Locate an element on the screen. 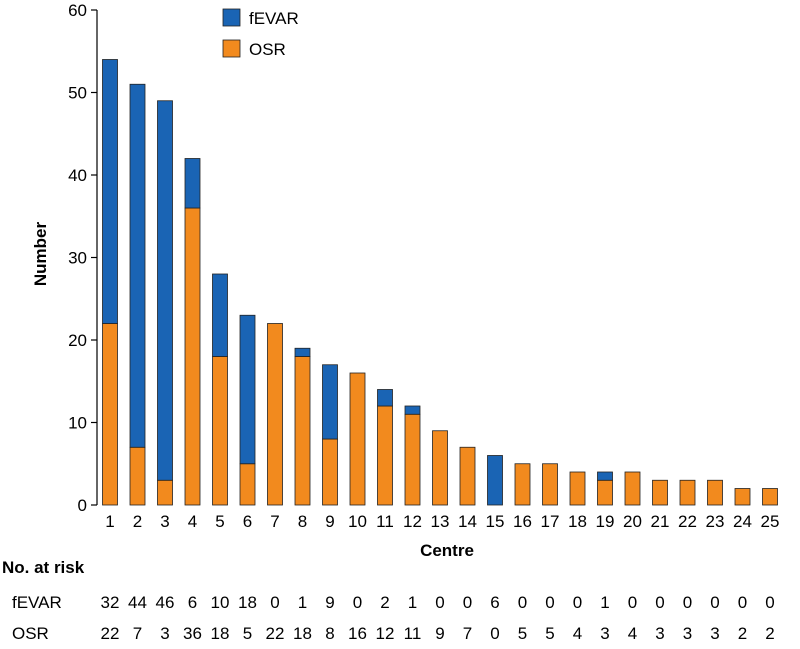 The image size is (800, 649). risk-row-label-osr: OSR is located at coordinates (30, 633).